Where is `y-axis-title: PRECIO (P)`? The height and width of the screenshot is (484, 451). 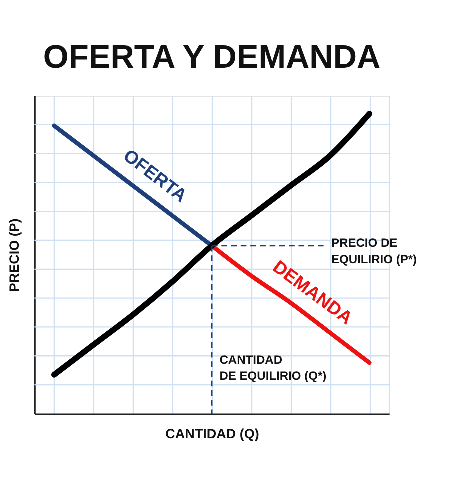
y-axis-title: PRECIO (P) is located at coordinates (14, 255).